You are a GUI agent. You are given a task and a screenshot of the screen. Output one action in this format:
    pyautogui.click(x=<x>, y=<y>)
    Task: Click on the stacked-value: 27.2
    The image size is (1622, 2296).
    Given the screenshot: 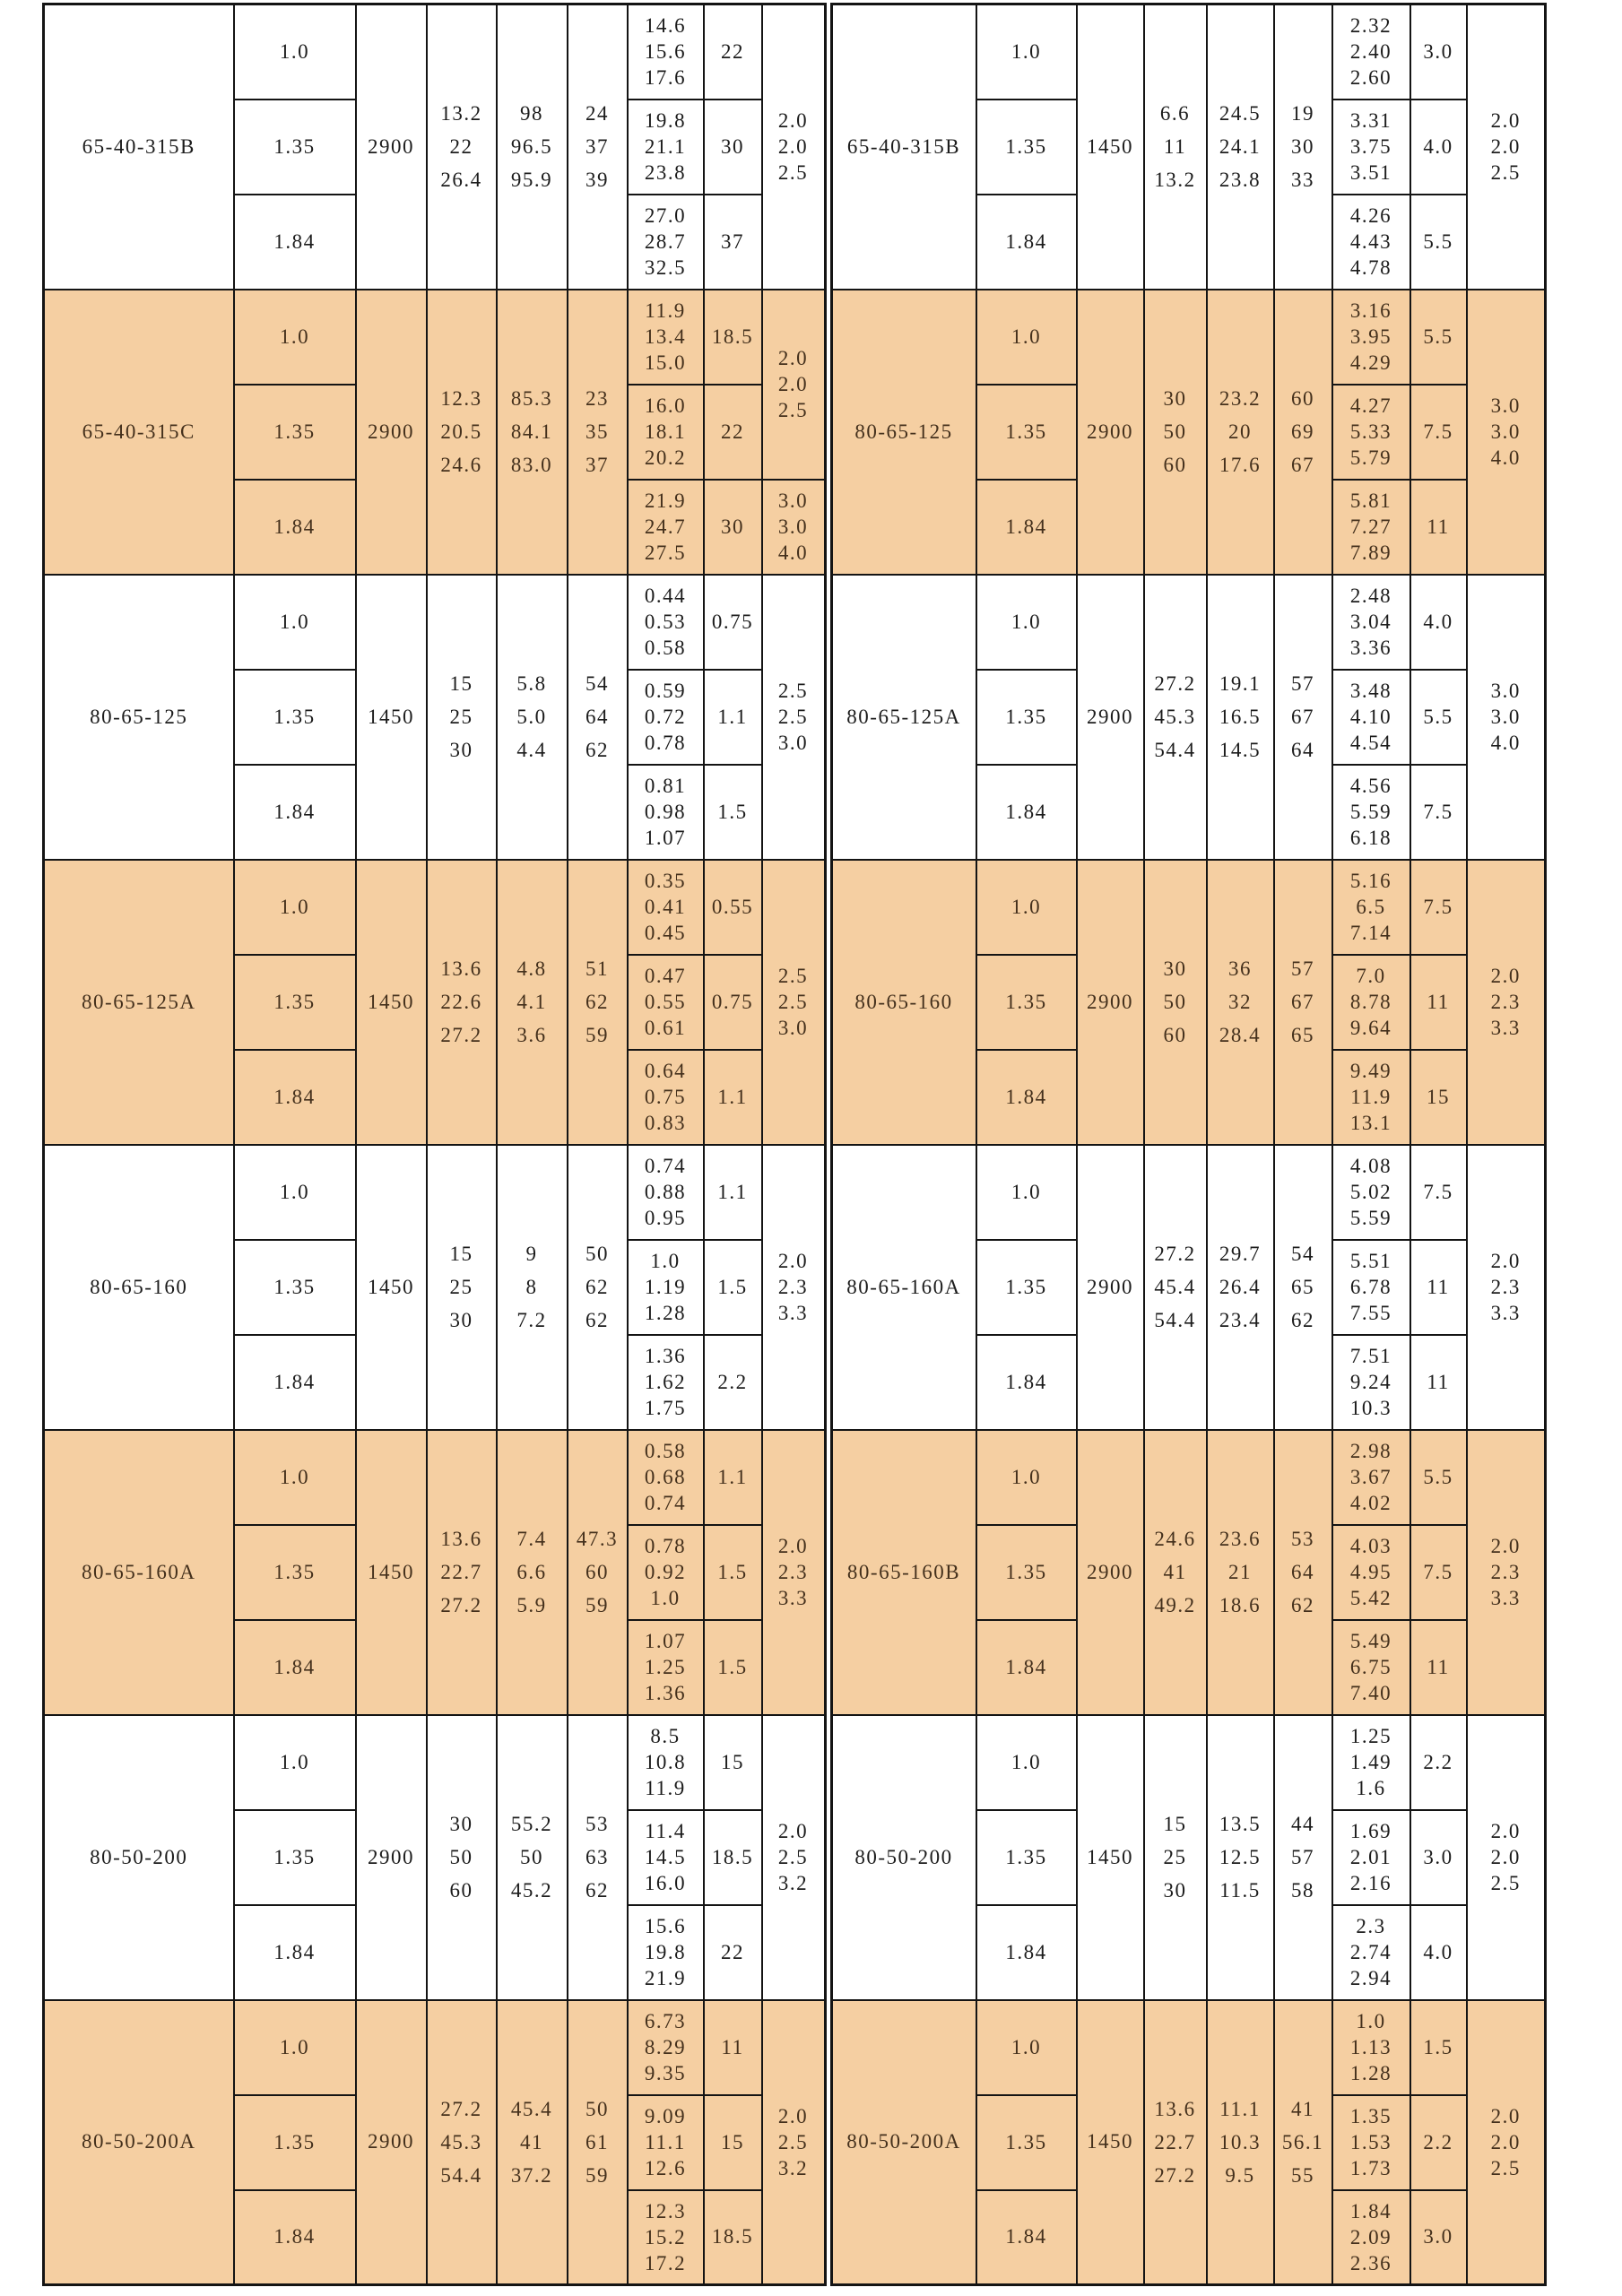 What is the action you would take?
    pyautogui.click(x=1175, y=2175)
    